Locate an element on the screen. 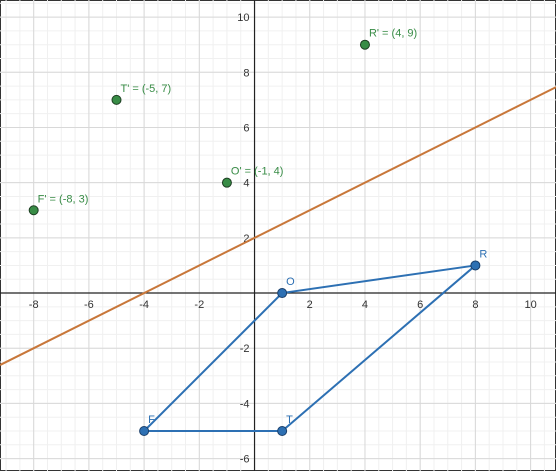  y-tick-label: 2 is located at coordinates (246, 239).